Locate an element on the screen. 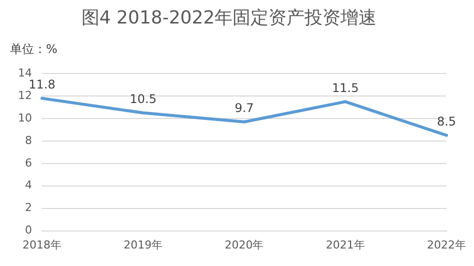  x-tick-label: 2019年 is located at coordinates (143, 245).